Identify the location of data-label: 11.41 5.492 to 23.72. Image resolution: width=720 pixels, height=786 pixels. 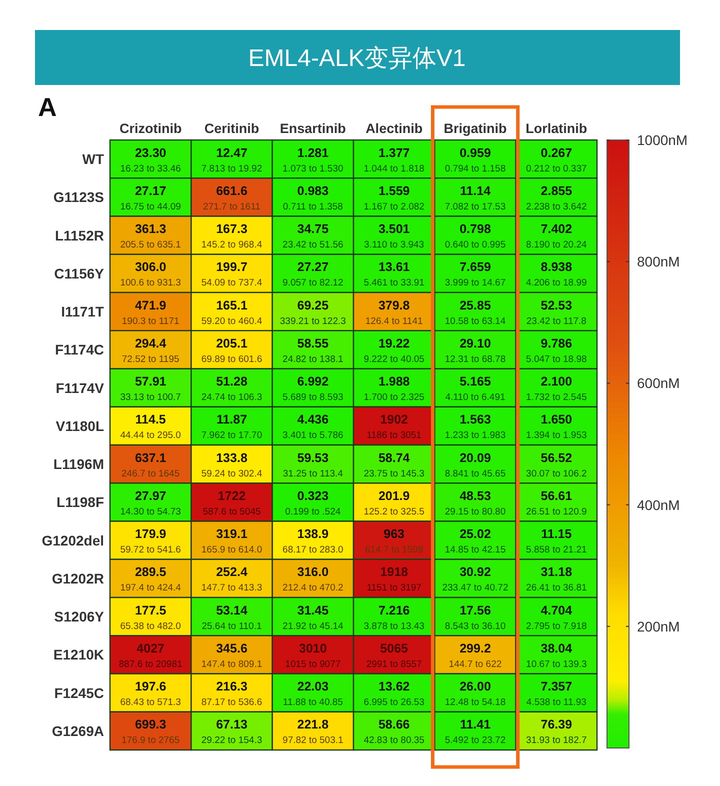
(475, 732).